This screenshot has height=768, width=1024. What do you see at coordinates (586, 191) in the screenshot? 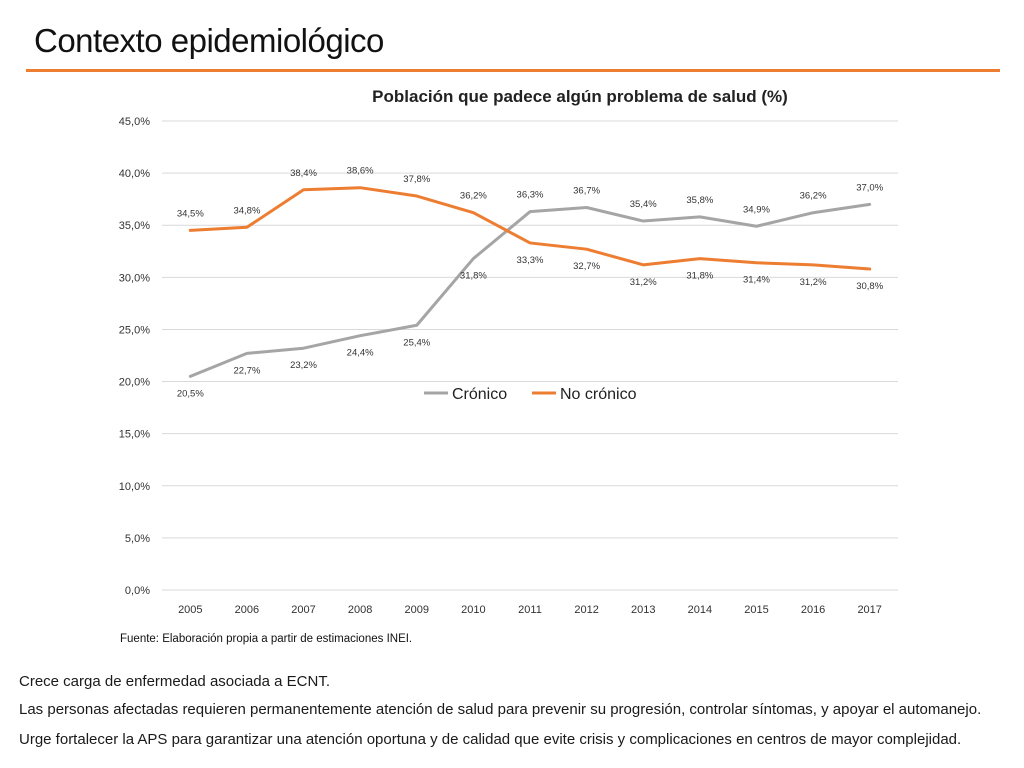
I see `data-label-cronico: 36,7%` at bounding box center [586, 191].